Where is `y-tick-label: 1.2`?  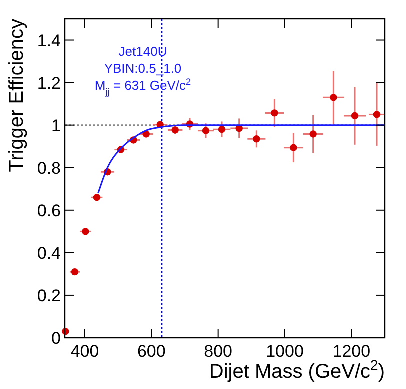
y-tick-label: 1.2 is located at coordinates (49, 83).